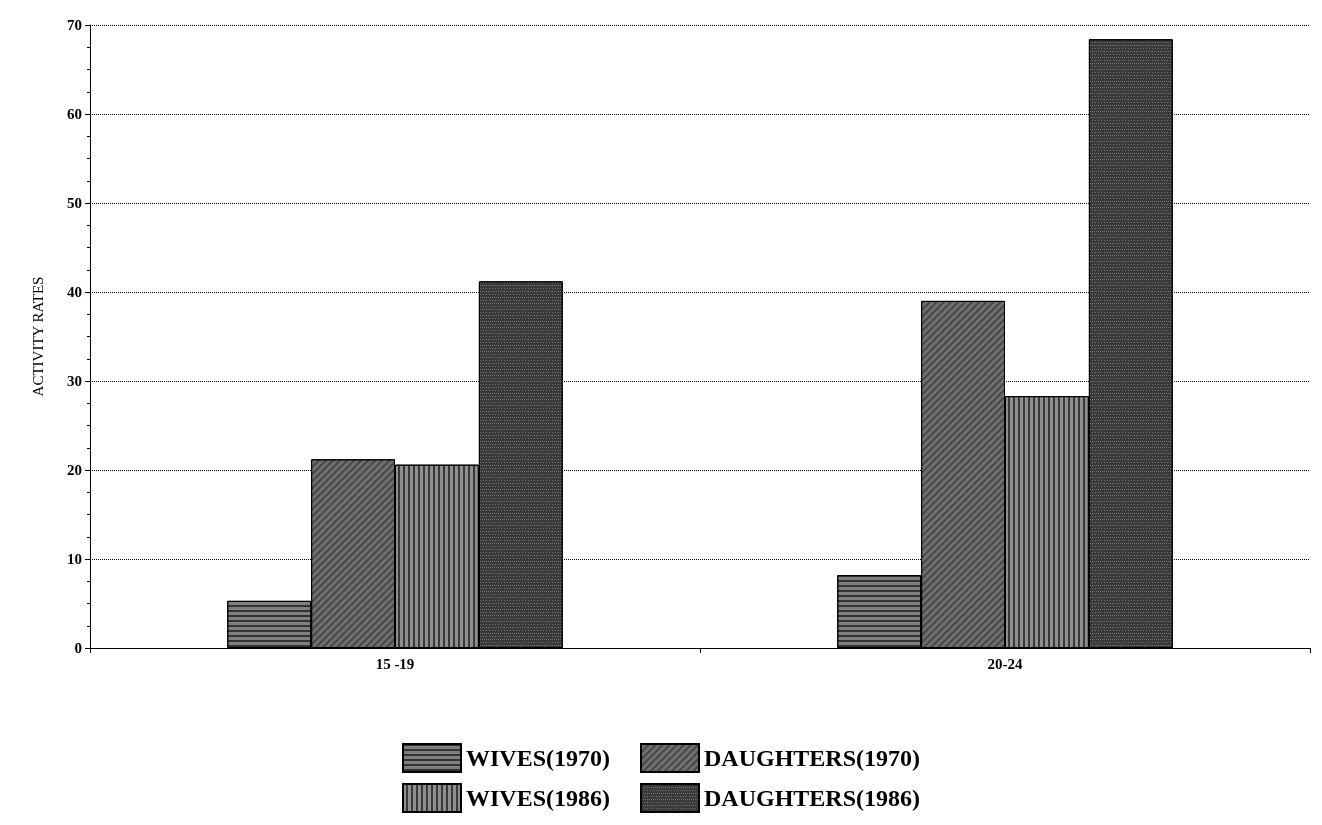 This screenshot has height=825, width=1322. I want to click on x-tick-label: 20-24, so click(1005, 663).